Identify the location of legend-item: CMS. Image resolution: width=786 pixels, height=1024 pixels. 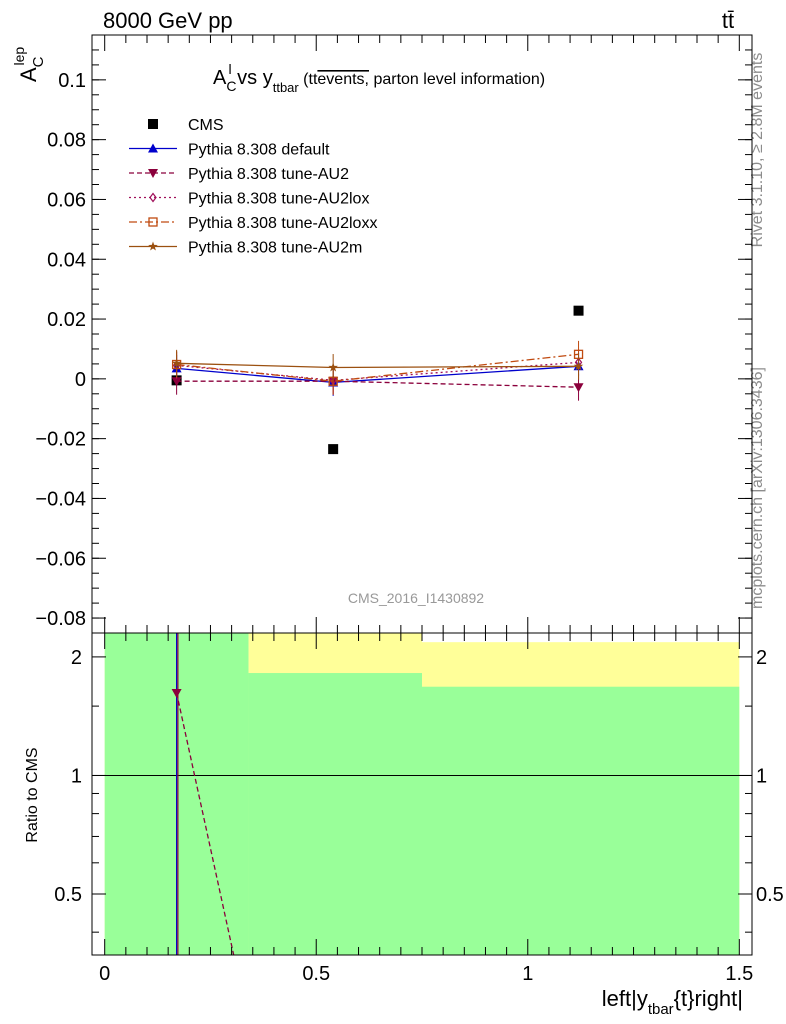
(186, 125).